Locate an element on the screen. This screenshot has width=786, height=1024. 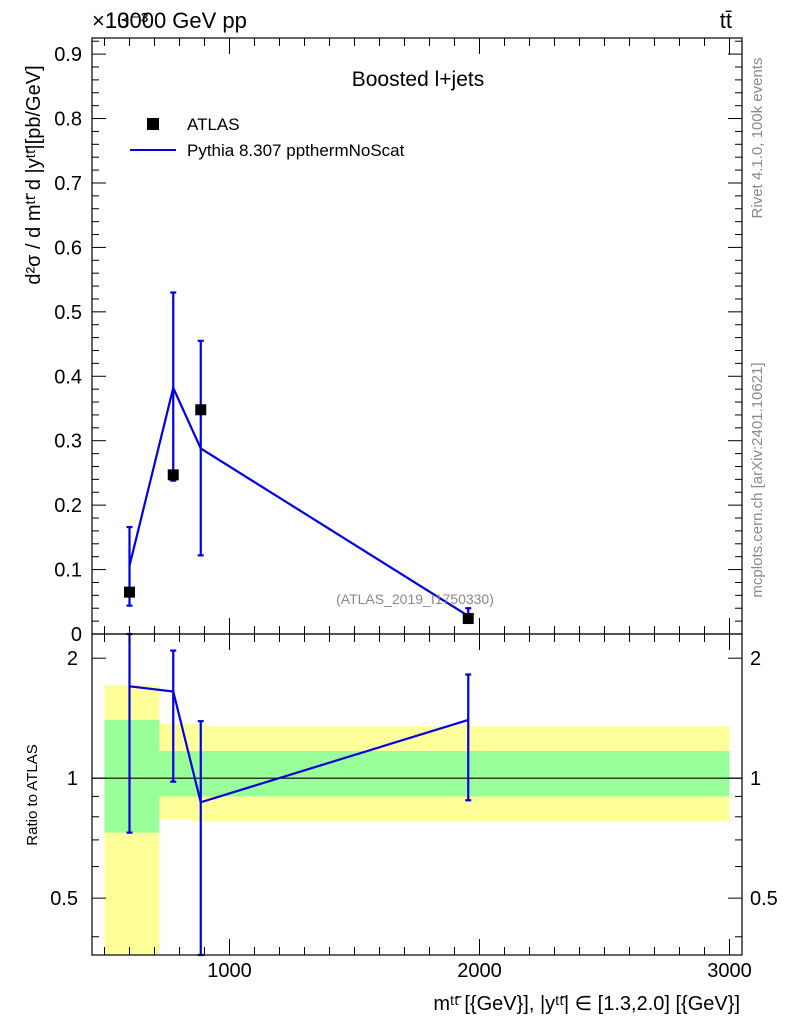
legend-atlas-label: ATLAS is located at coordinates (213, 124).